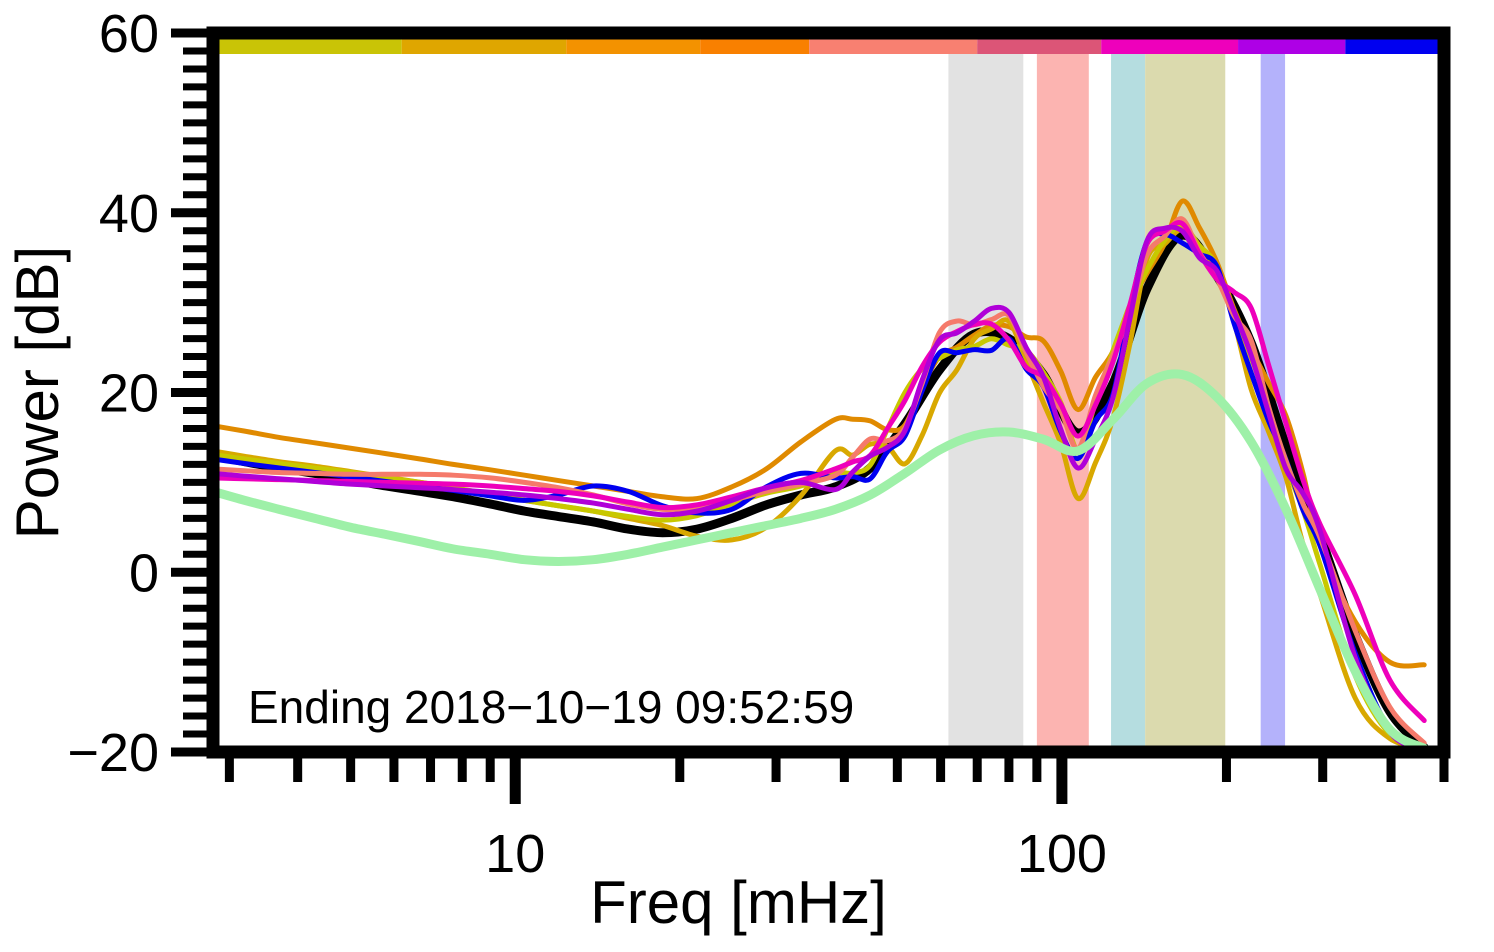 Image resolution: width=1494 pixels, height=952 pixels. What do you see at coordinates (144, 573) in the screenshot?
I see `y-tick-label-1: 0` at bounding box center [144, 573].